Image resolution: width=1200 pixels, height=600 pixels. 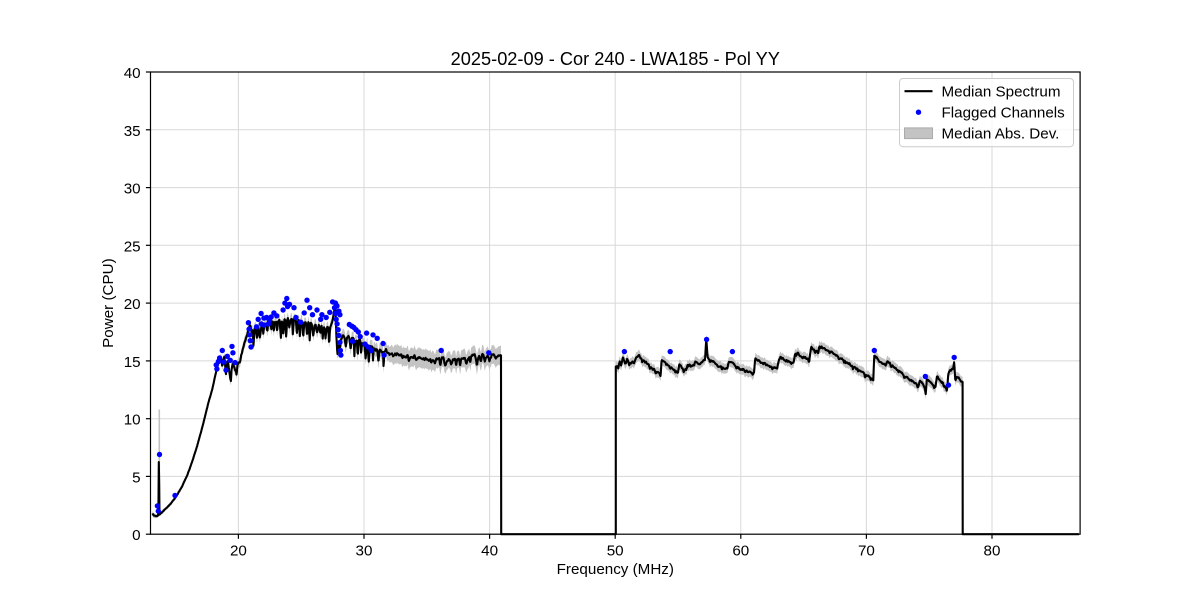 What do you see at coordinates (1001, 134) in the screenshot?
I see `svg-text: Median Abs. Dev.` at bounding box center [1001, 134].